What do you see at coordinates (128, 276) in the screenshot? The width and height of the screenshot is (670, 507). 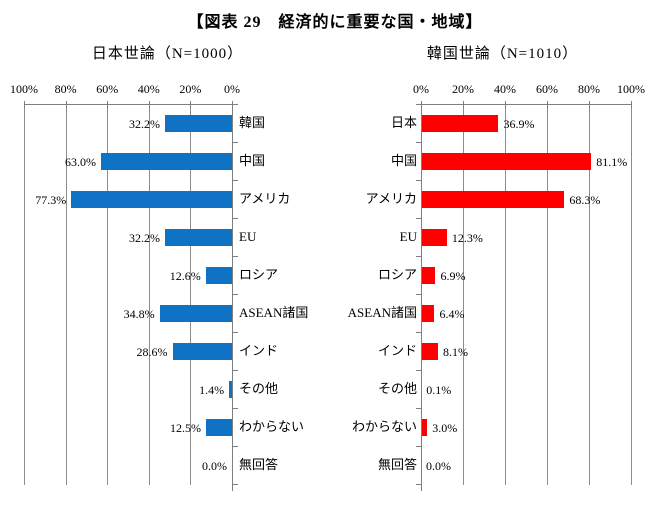 I see `bar-row: 12.6%` at bounding box center [128, 276].